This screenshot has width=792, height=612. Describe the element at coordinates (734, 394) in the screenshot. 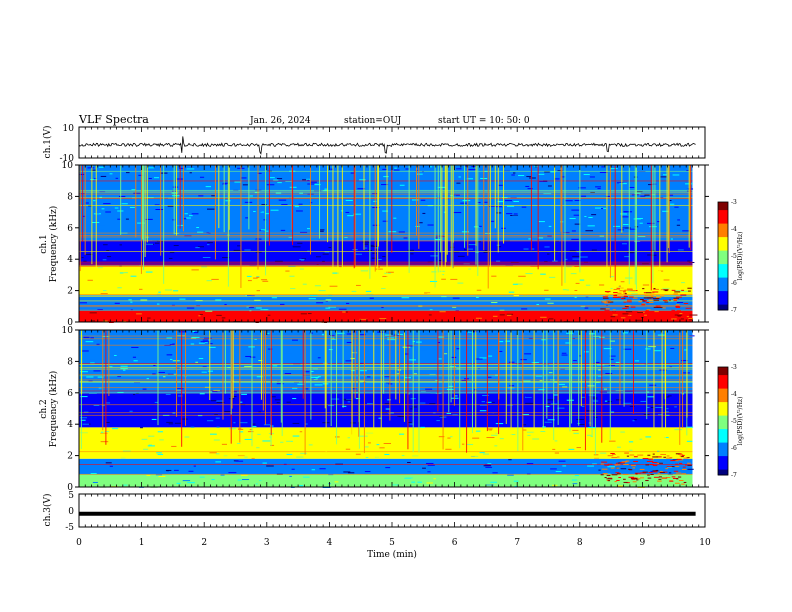

I see `colorbar-tick-label: -4` at that location.